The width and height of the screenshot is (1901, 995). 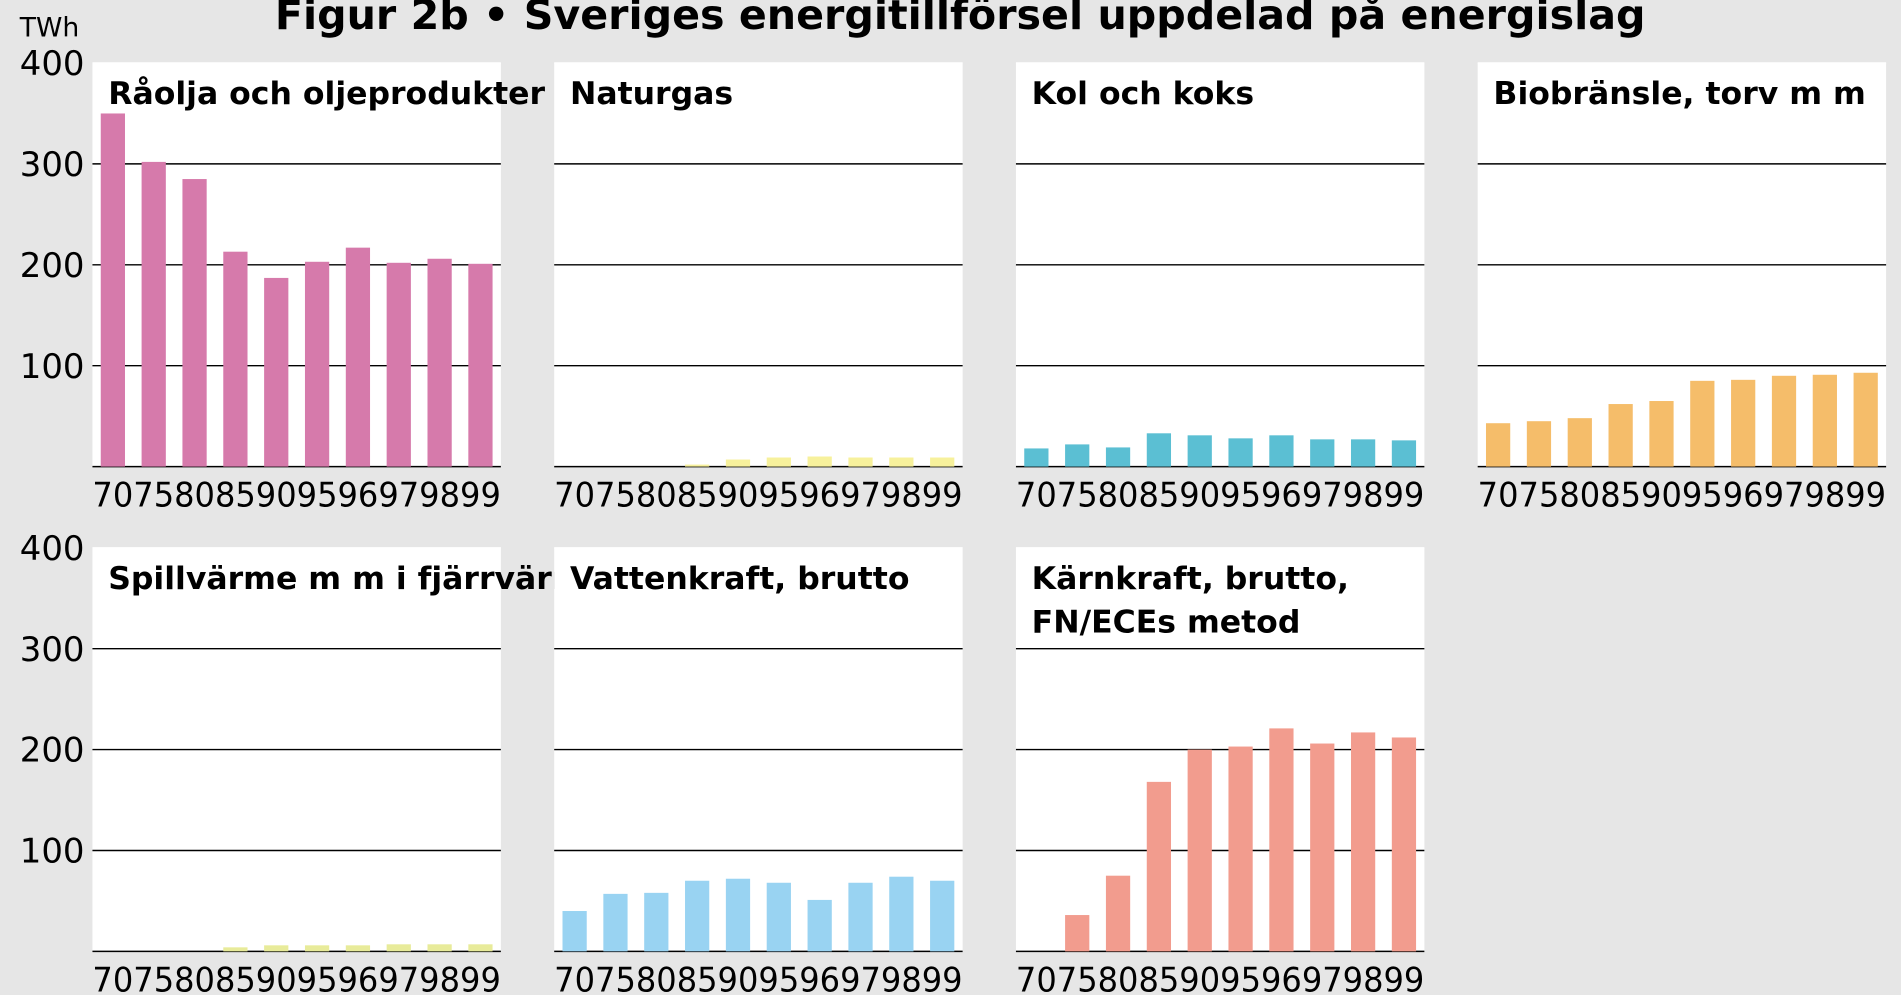 What do you see at coordinates (1190, 579) in the screenshot?
I see `panel-title: Kärnkraft, brutto,` at bounding box center [1190, 579].